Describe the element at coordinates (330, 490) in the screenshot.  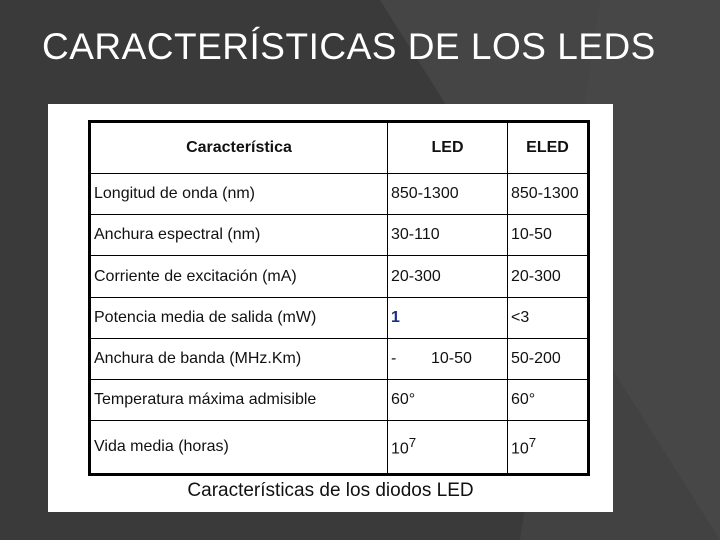
I see `table-caption: Características de los diodos LED` at that location.